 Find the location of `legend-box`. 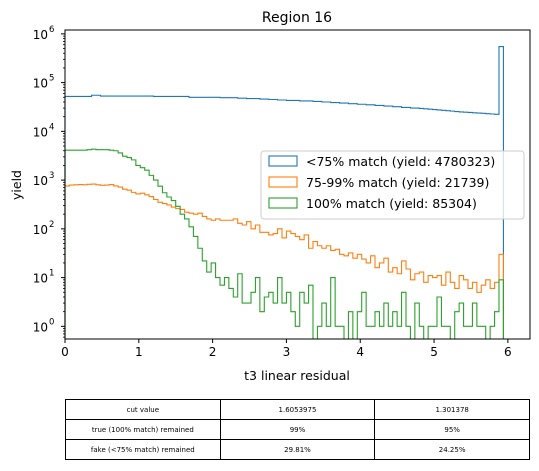

legend-box is located at coordinates (392, 185).